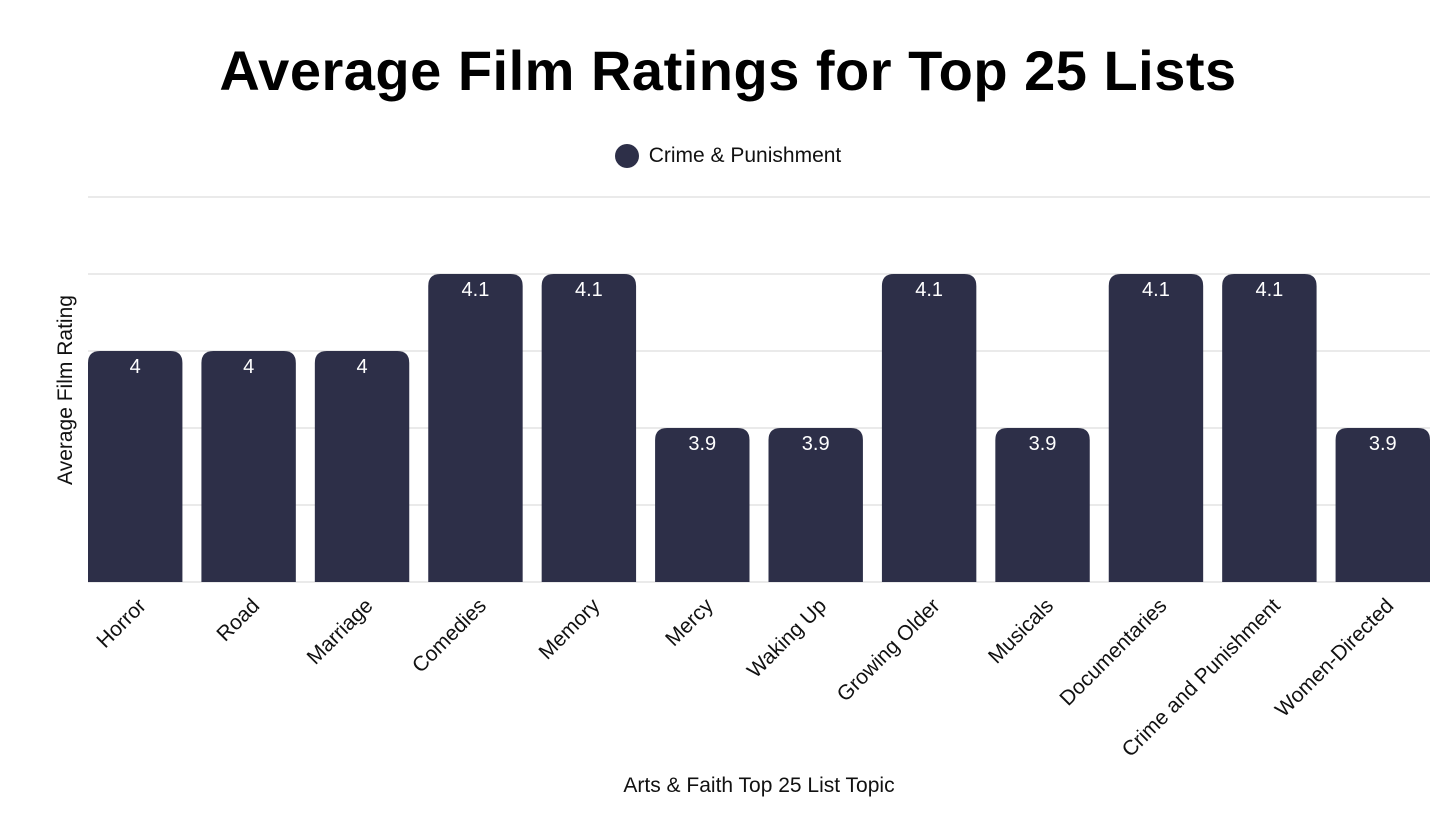 This screenshot has width=1456, height=819. Describe the element at coordinates (589, 428) in the screenshot. I see `bar-memory` at that location.